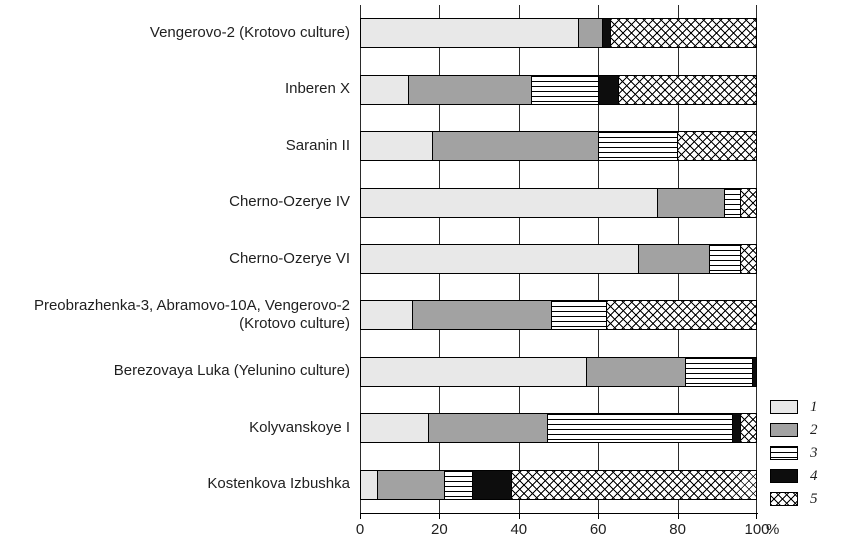 The height and width of the screenshot is (548, 844). What do you see at coordinates (299, 427) in the screenshot?
I see `category-label: Kolyvanskoye I` at bounding box center [299, 427].